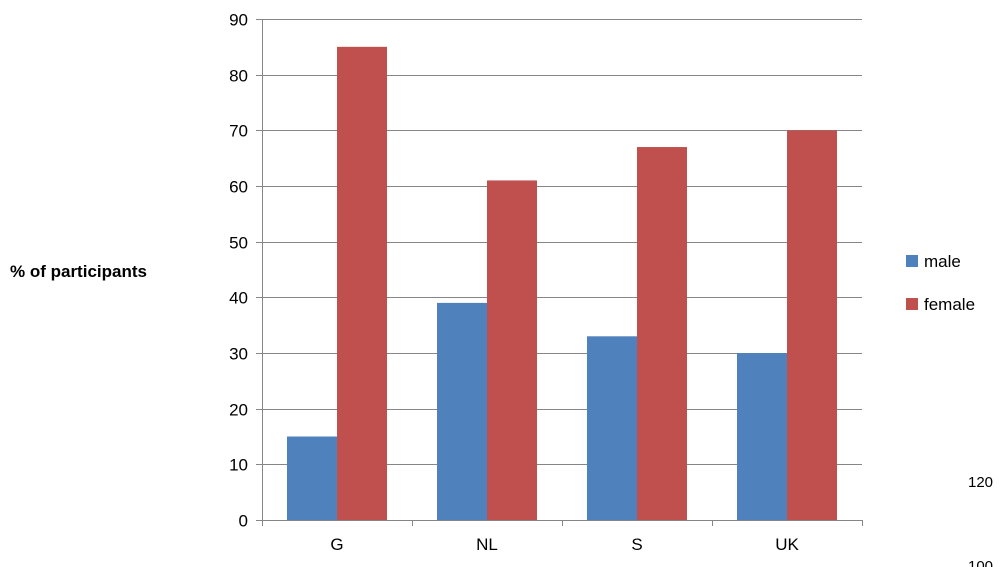 Image resolution: width=1004 pixels, height=567 pixels. What do you see at coordinates (462, 411) in the screenshot?
I see `bar-male-NL` at bounding box center [462, 411].